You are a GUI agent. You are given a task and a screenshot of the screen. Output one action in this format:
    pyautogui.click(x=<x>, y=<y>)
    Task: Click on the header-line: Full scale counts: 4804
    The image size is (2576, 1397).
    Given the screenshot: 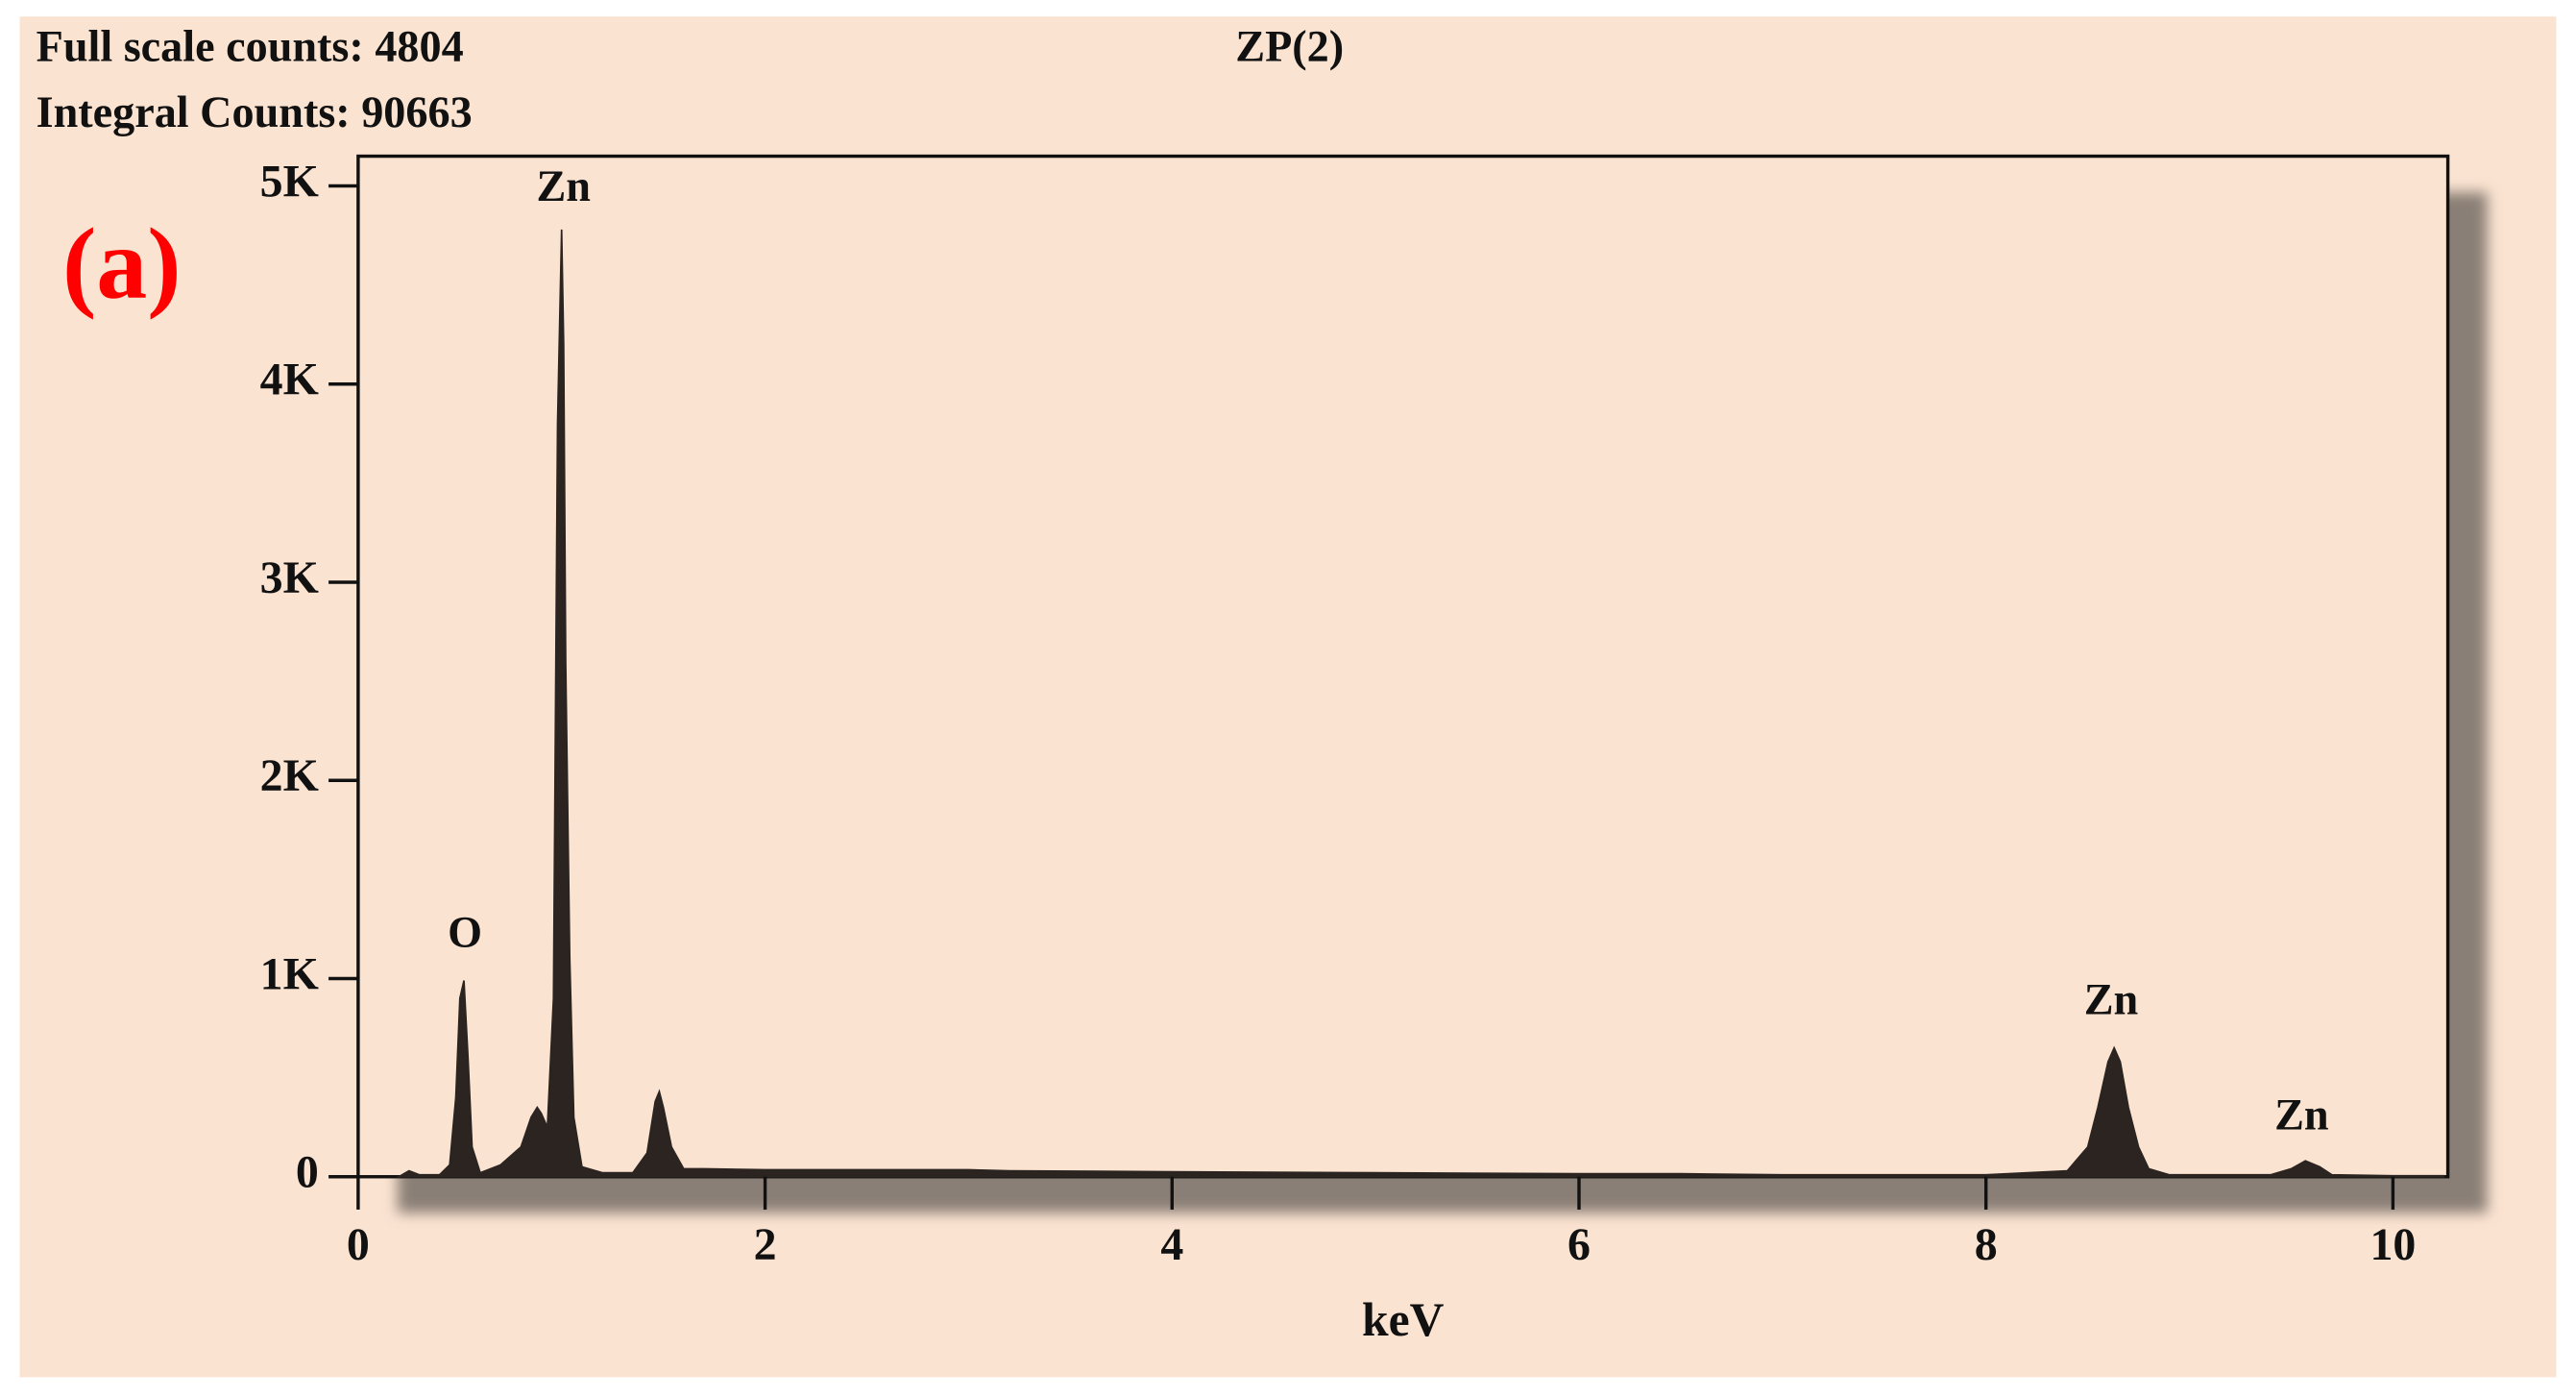 What is the action you would take?
    pyautogui.click(x=250, y=46)
    